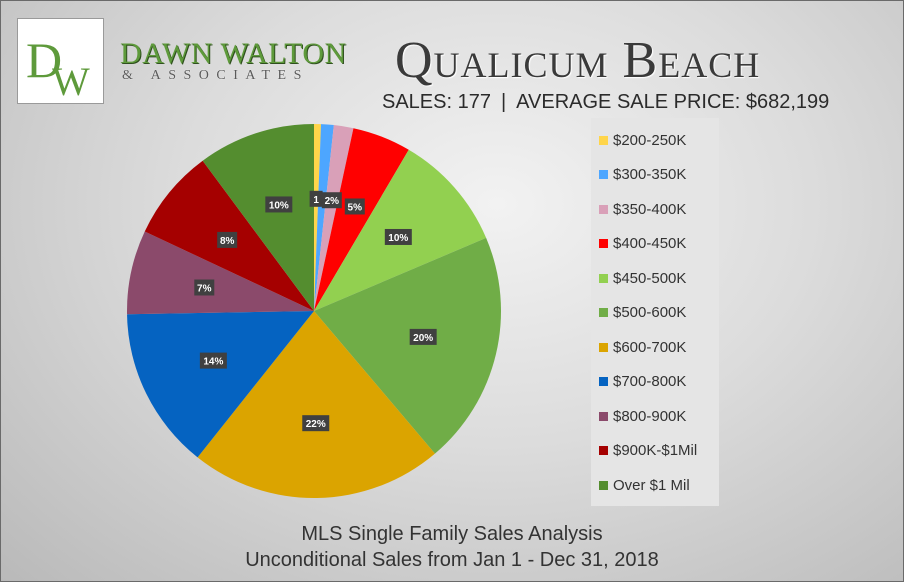 This screenshot has height=582, width=904. I want to click on pie-data-label-text: 1, so click(316, 200).